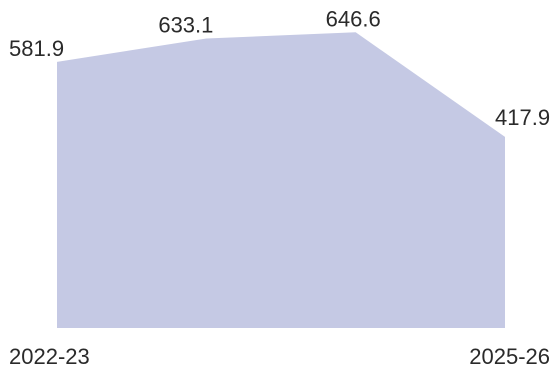 This screenshot has height=372, width=556. Describe the element at coordinates (353, 18) in the screenshot. I see `data-label-2: 646.6` at that location.